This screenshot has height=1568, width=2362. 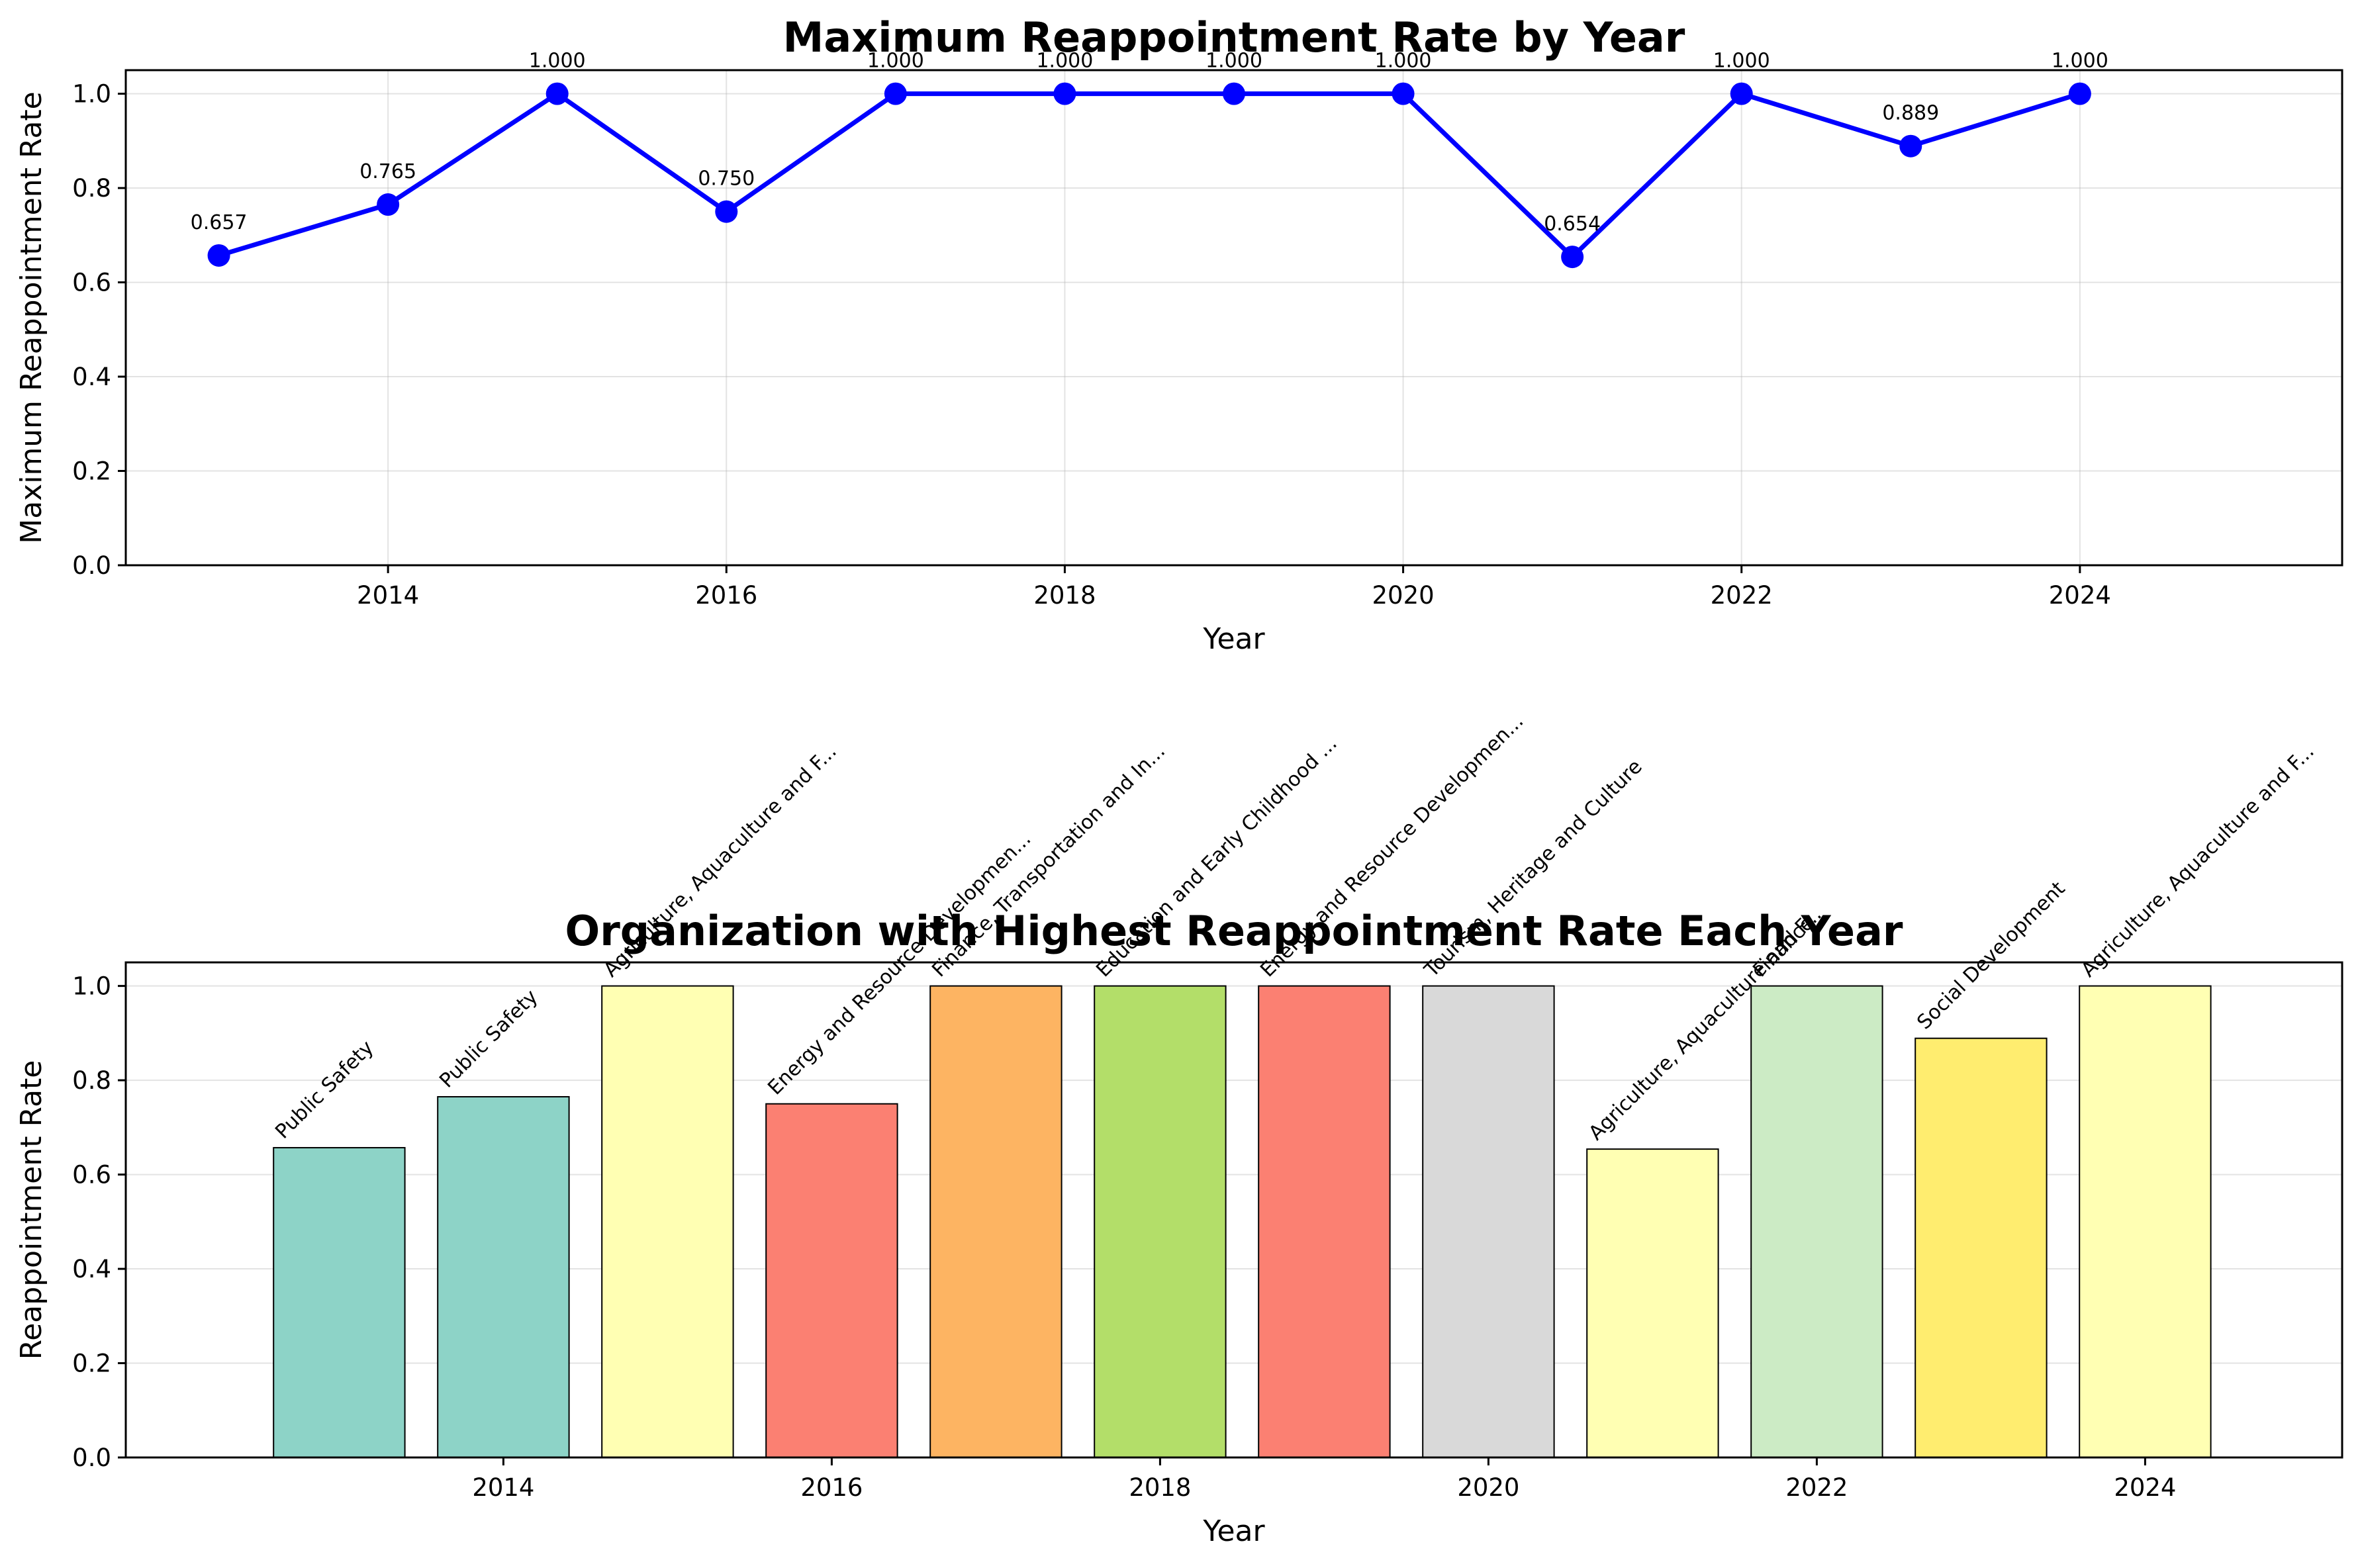 What do you see at coordinates (2145, 1487) in the screenshot?
I see `bar-chart-xtick-label: 2024` at bounding box center [2145, 1487].